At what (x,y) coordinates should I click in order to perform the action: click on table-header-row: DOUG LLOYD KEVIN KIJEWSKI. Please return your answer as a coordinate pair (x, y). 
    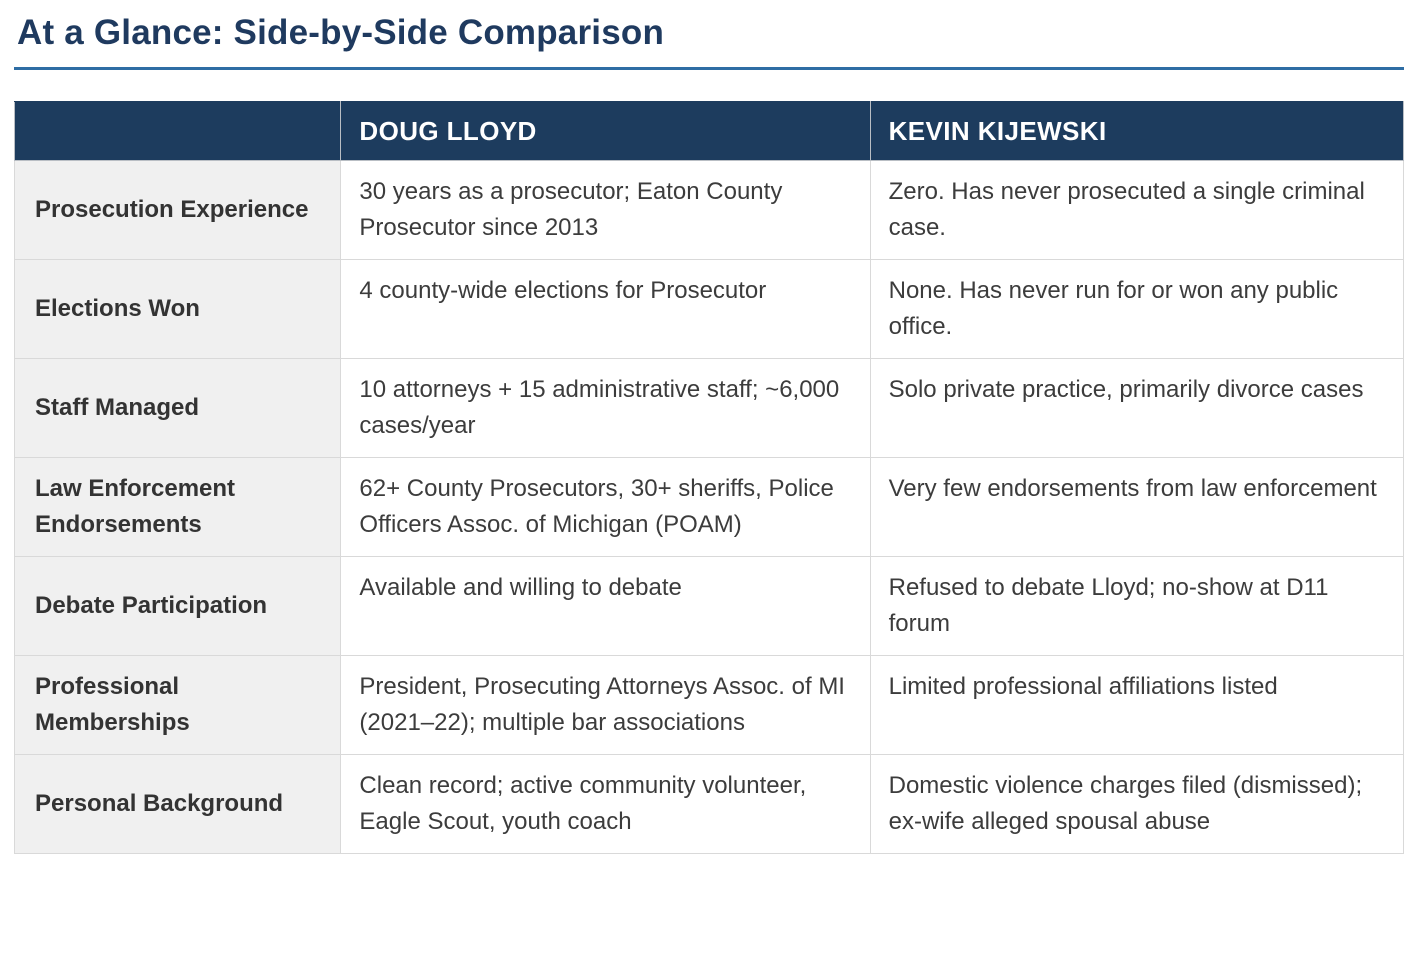
    Looking at the image, I should click on (709, 130).